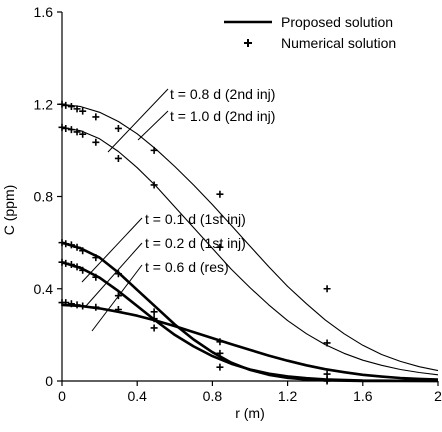  I want to click on series-label-t-0-2-d-1st-inj: t = 0.2 d (1st inj), so click(195, 243).